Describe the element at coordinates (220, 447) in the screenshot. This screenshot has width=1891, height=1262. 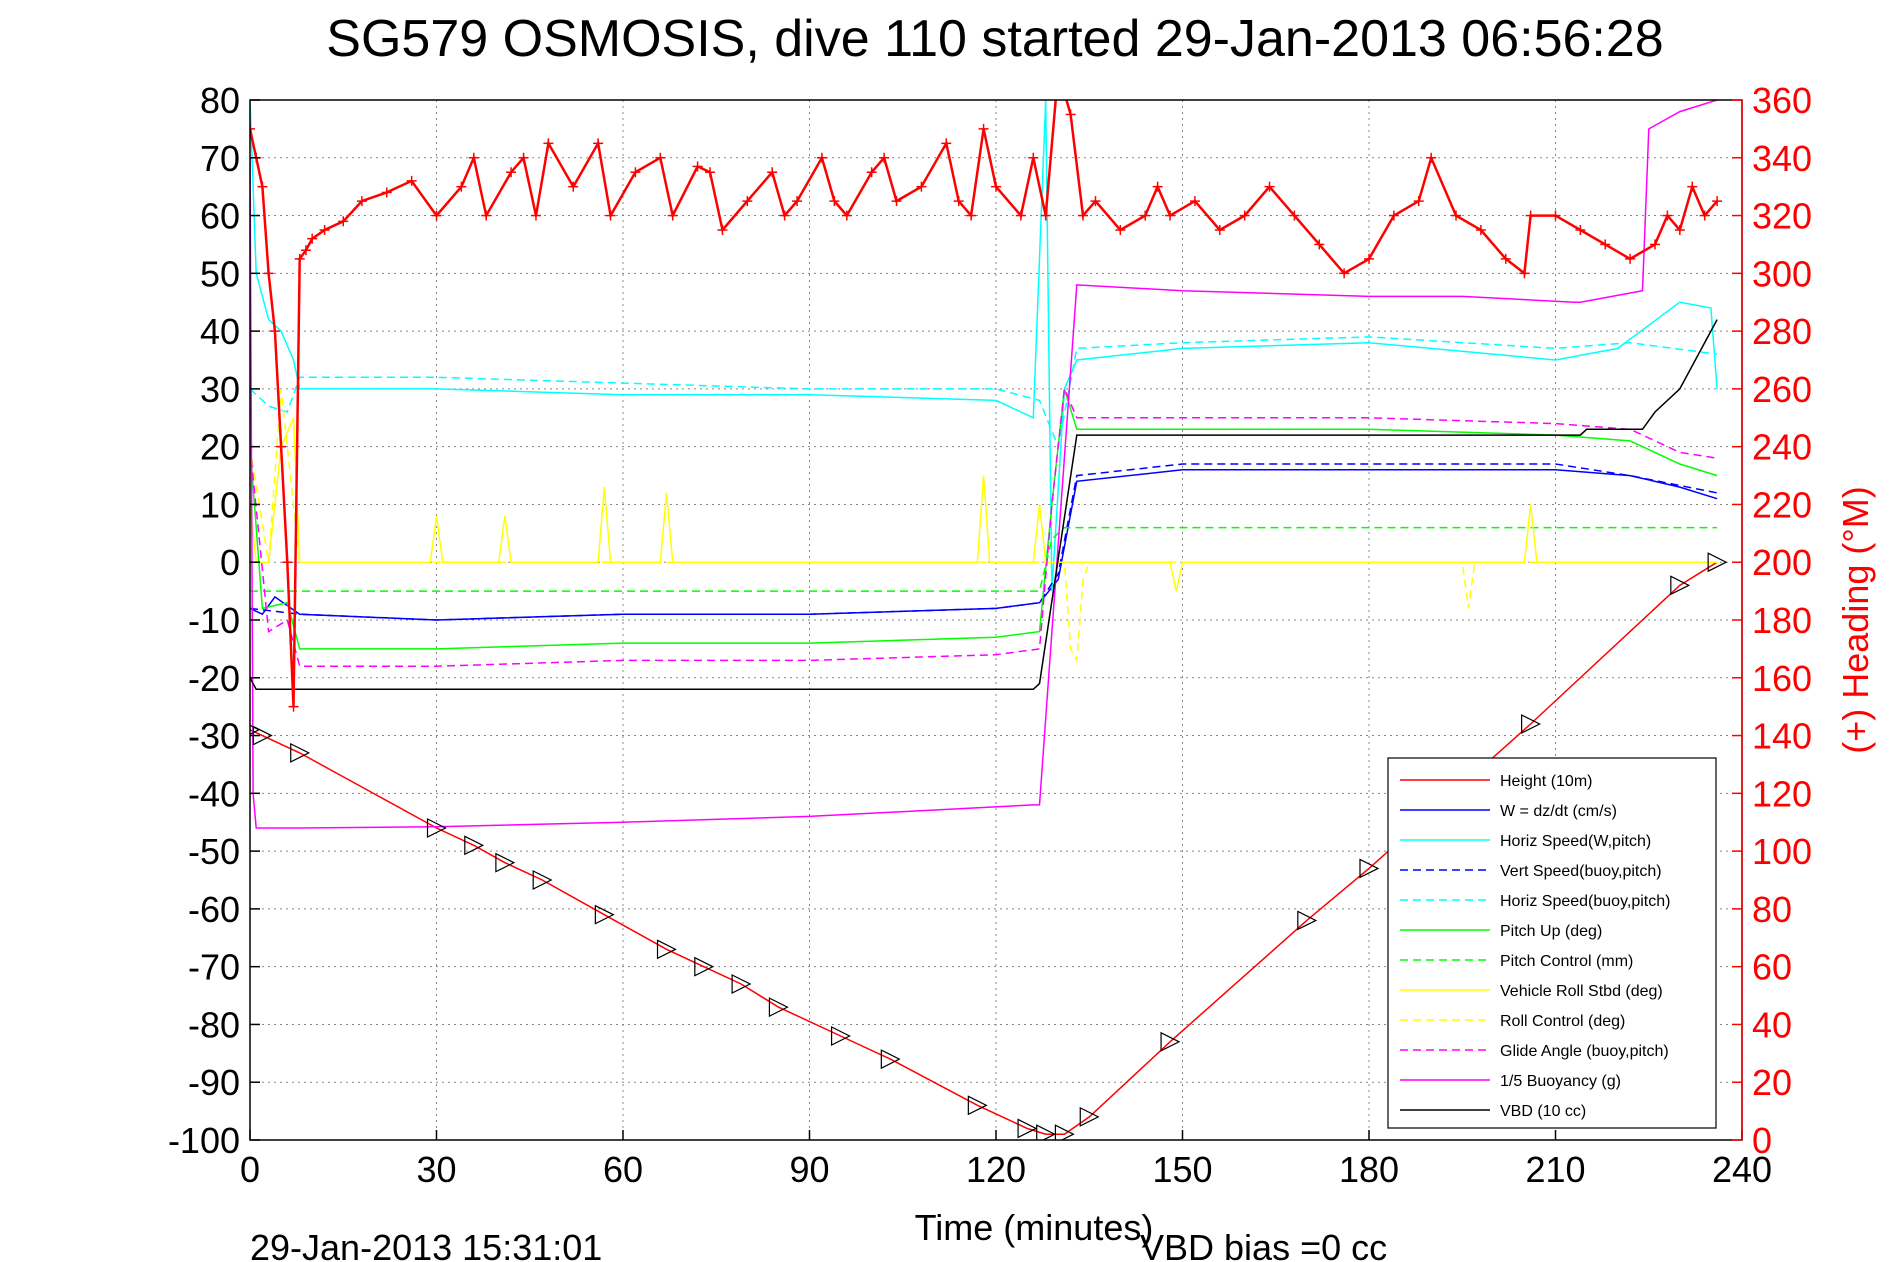
I see `y-tick-label: 20` at that location.